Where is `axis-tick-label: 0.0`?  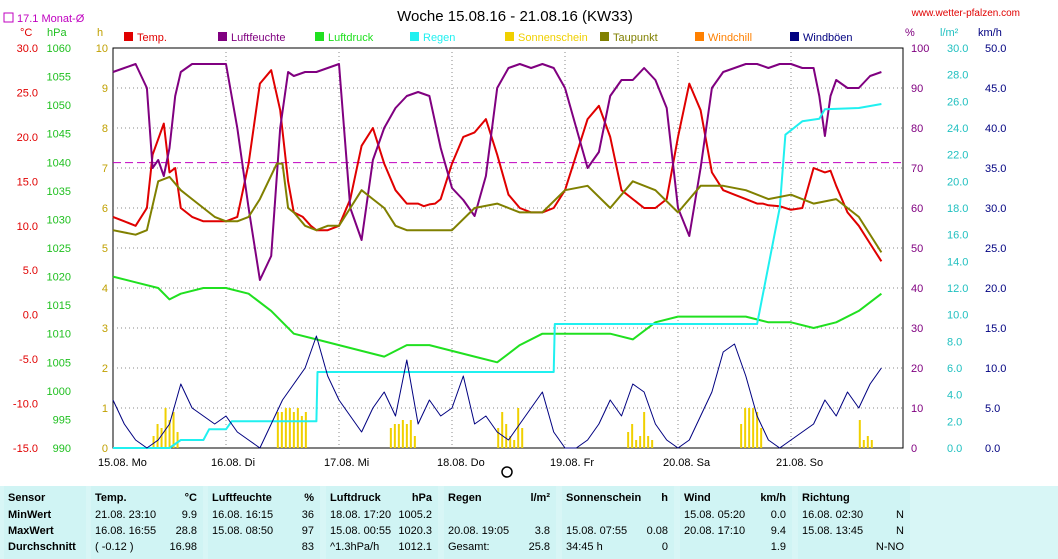 axis-tick-label: 0.0 is located at coordinates (992, 449).